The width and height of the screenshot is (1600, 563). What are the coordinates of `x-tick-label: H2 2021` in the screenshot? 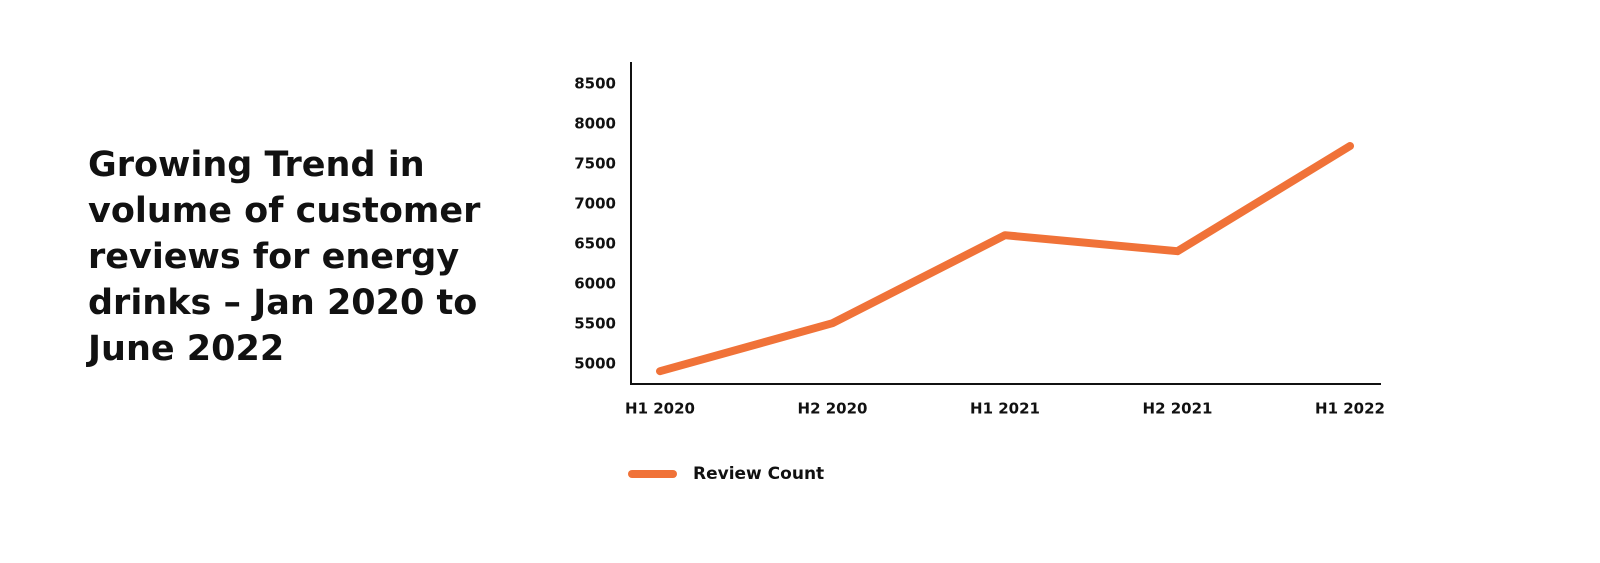 It's located at (1178, 409).